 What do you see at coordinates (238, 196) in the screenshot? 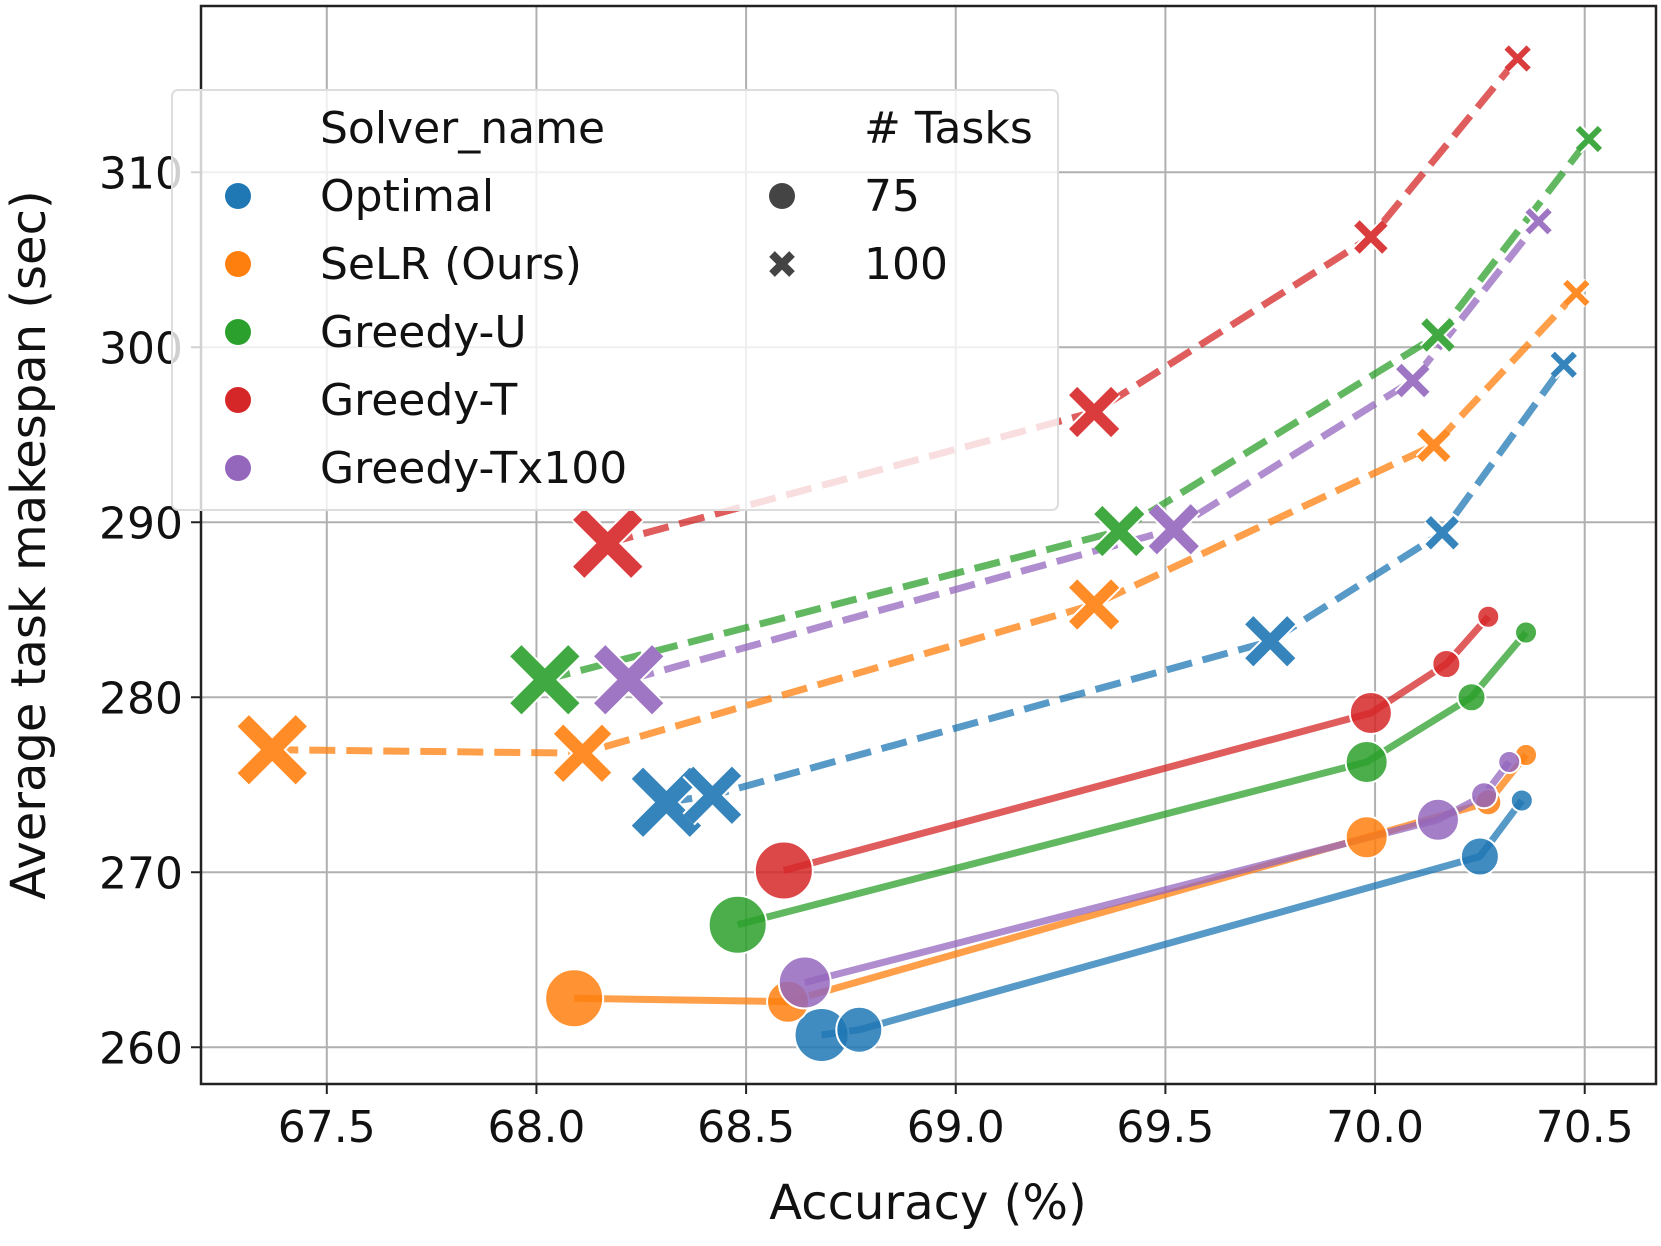
I see `legend-swatch-optimal` at bounding box center [238, 196].